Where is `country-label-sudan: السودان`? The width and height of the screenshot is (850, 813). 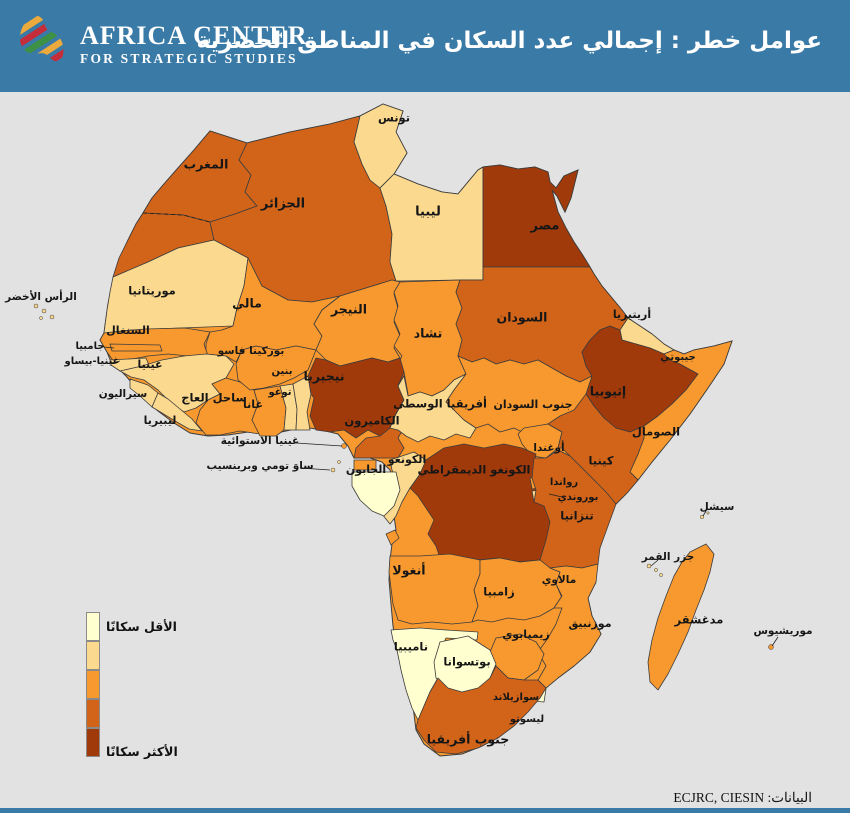
country-label-sudan: السودان is located at coordinates (522, 317).